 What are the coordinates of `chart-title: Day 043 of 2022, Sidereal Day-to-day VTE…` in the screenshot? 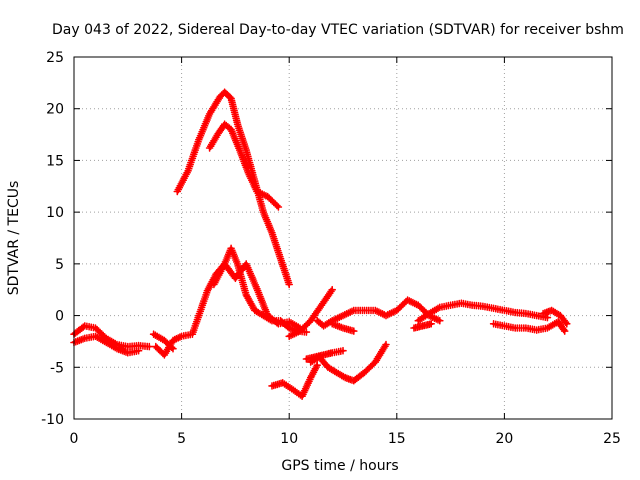 It's located at (338, 30).